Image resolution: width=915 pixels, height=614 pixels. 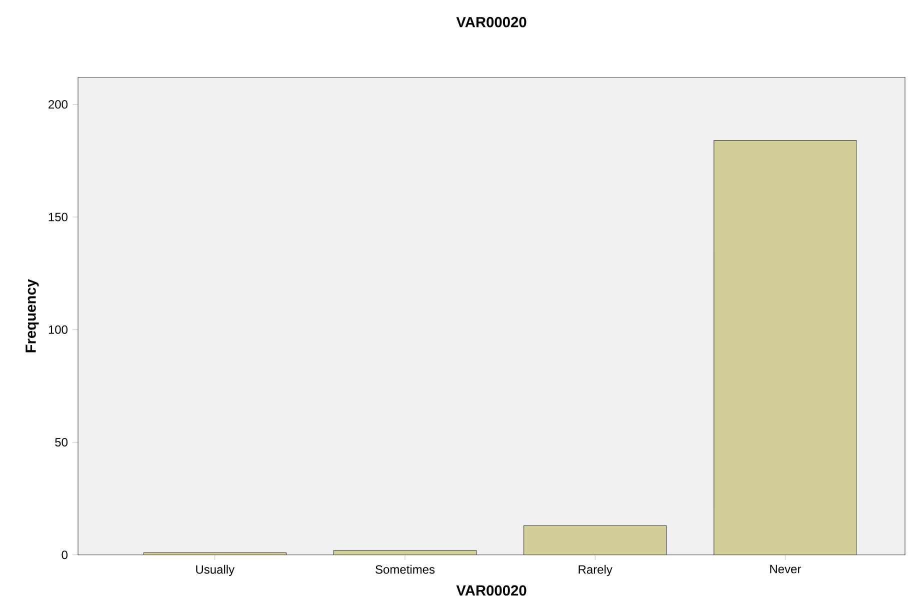 What do you see at coordinates (58, 330) in the screenshot?
I see `y-tick-label: 100` at bounding box center [58, 330].